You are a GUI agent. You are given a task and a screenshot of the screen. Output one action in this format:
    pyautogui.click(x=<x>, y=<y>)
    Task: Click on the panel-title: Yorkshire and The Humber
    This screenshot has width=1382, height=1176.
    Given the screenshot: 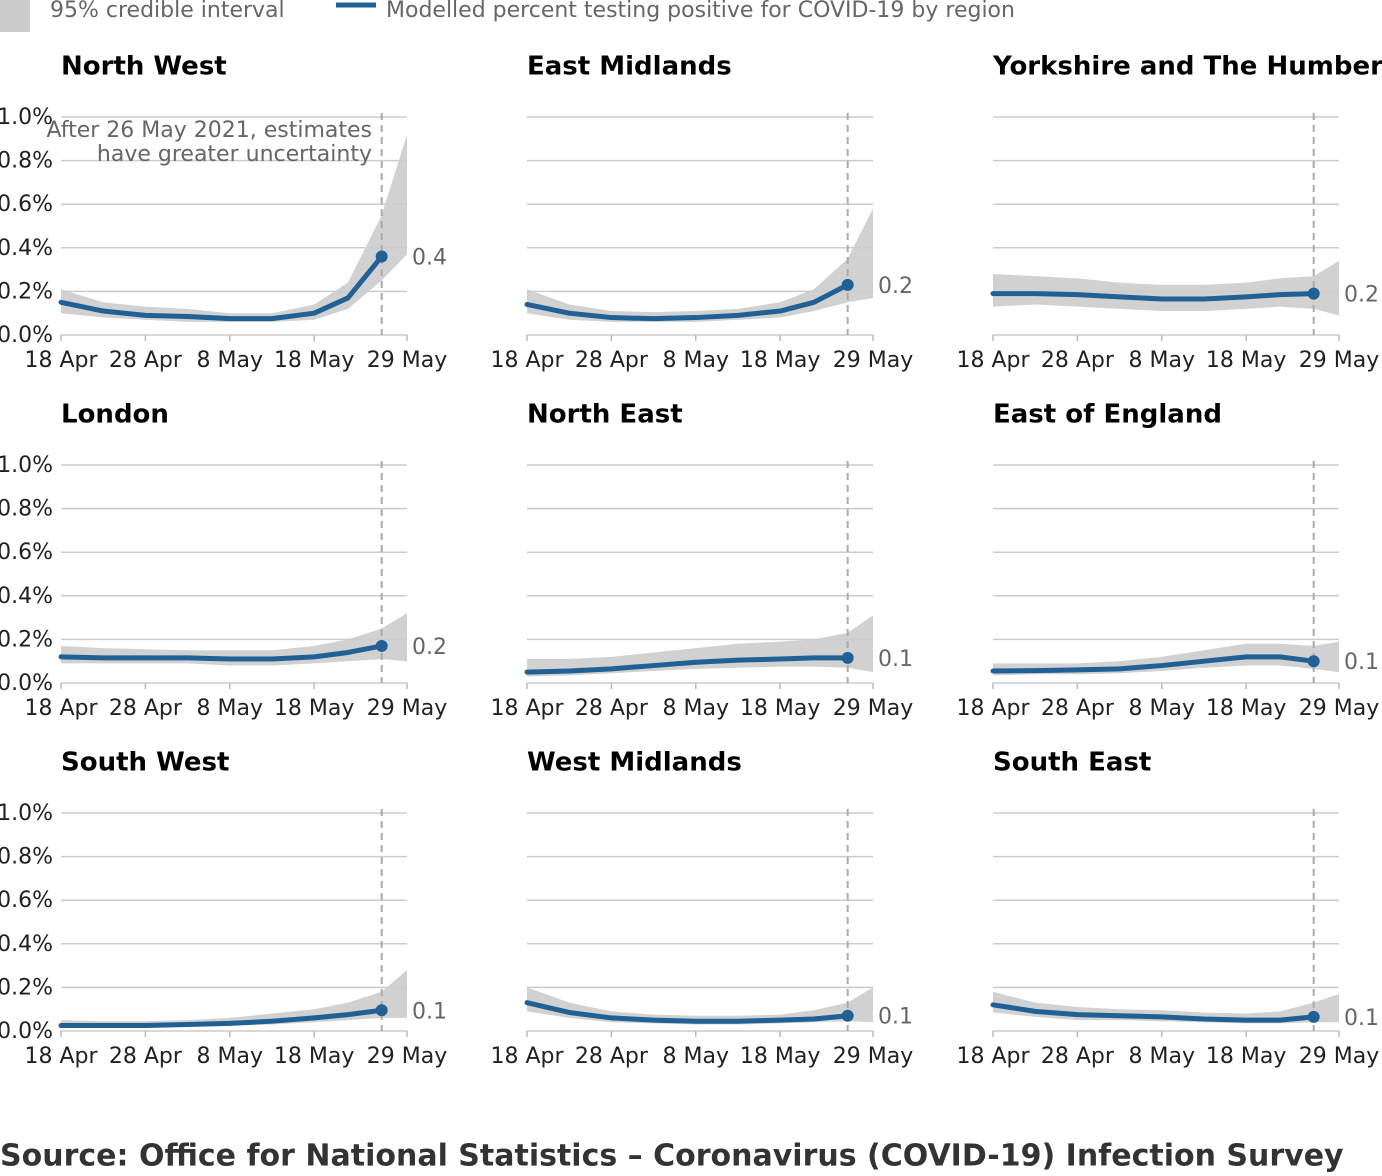 What is the action you would take?
    pyautogui.click(x=1187, y=67)
    